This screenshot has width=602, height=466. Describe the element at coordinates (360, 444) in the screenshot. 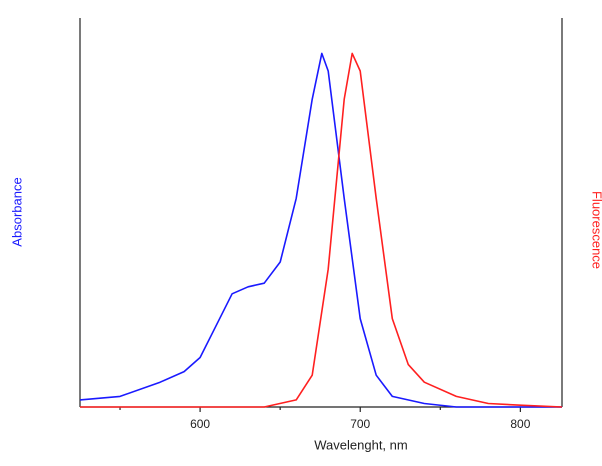

I see `x-axis-label: Wavelenght, nm` at that location.